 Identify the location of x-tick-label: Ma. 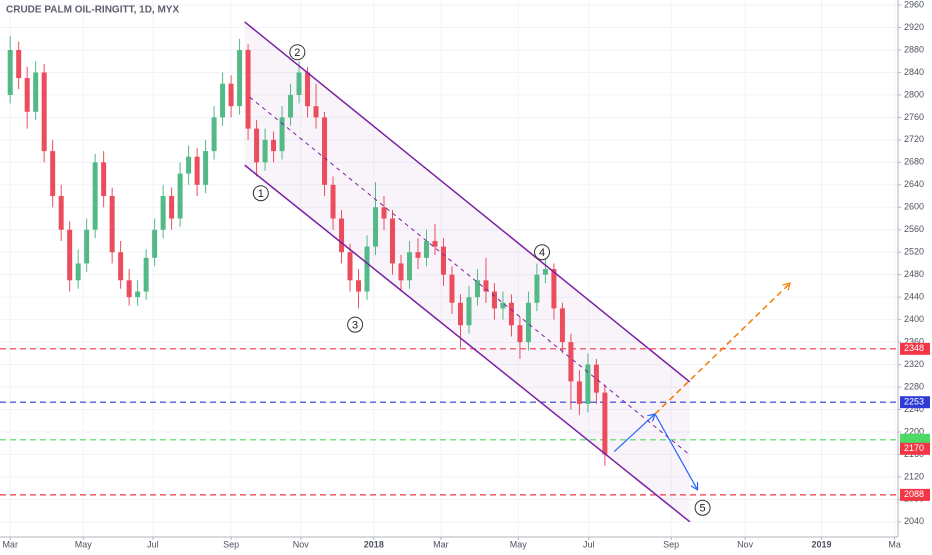
(894, 544).